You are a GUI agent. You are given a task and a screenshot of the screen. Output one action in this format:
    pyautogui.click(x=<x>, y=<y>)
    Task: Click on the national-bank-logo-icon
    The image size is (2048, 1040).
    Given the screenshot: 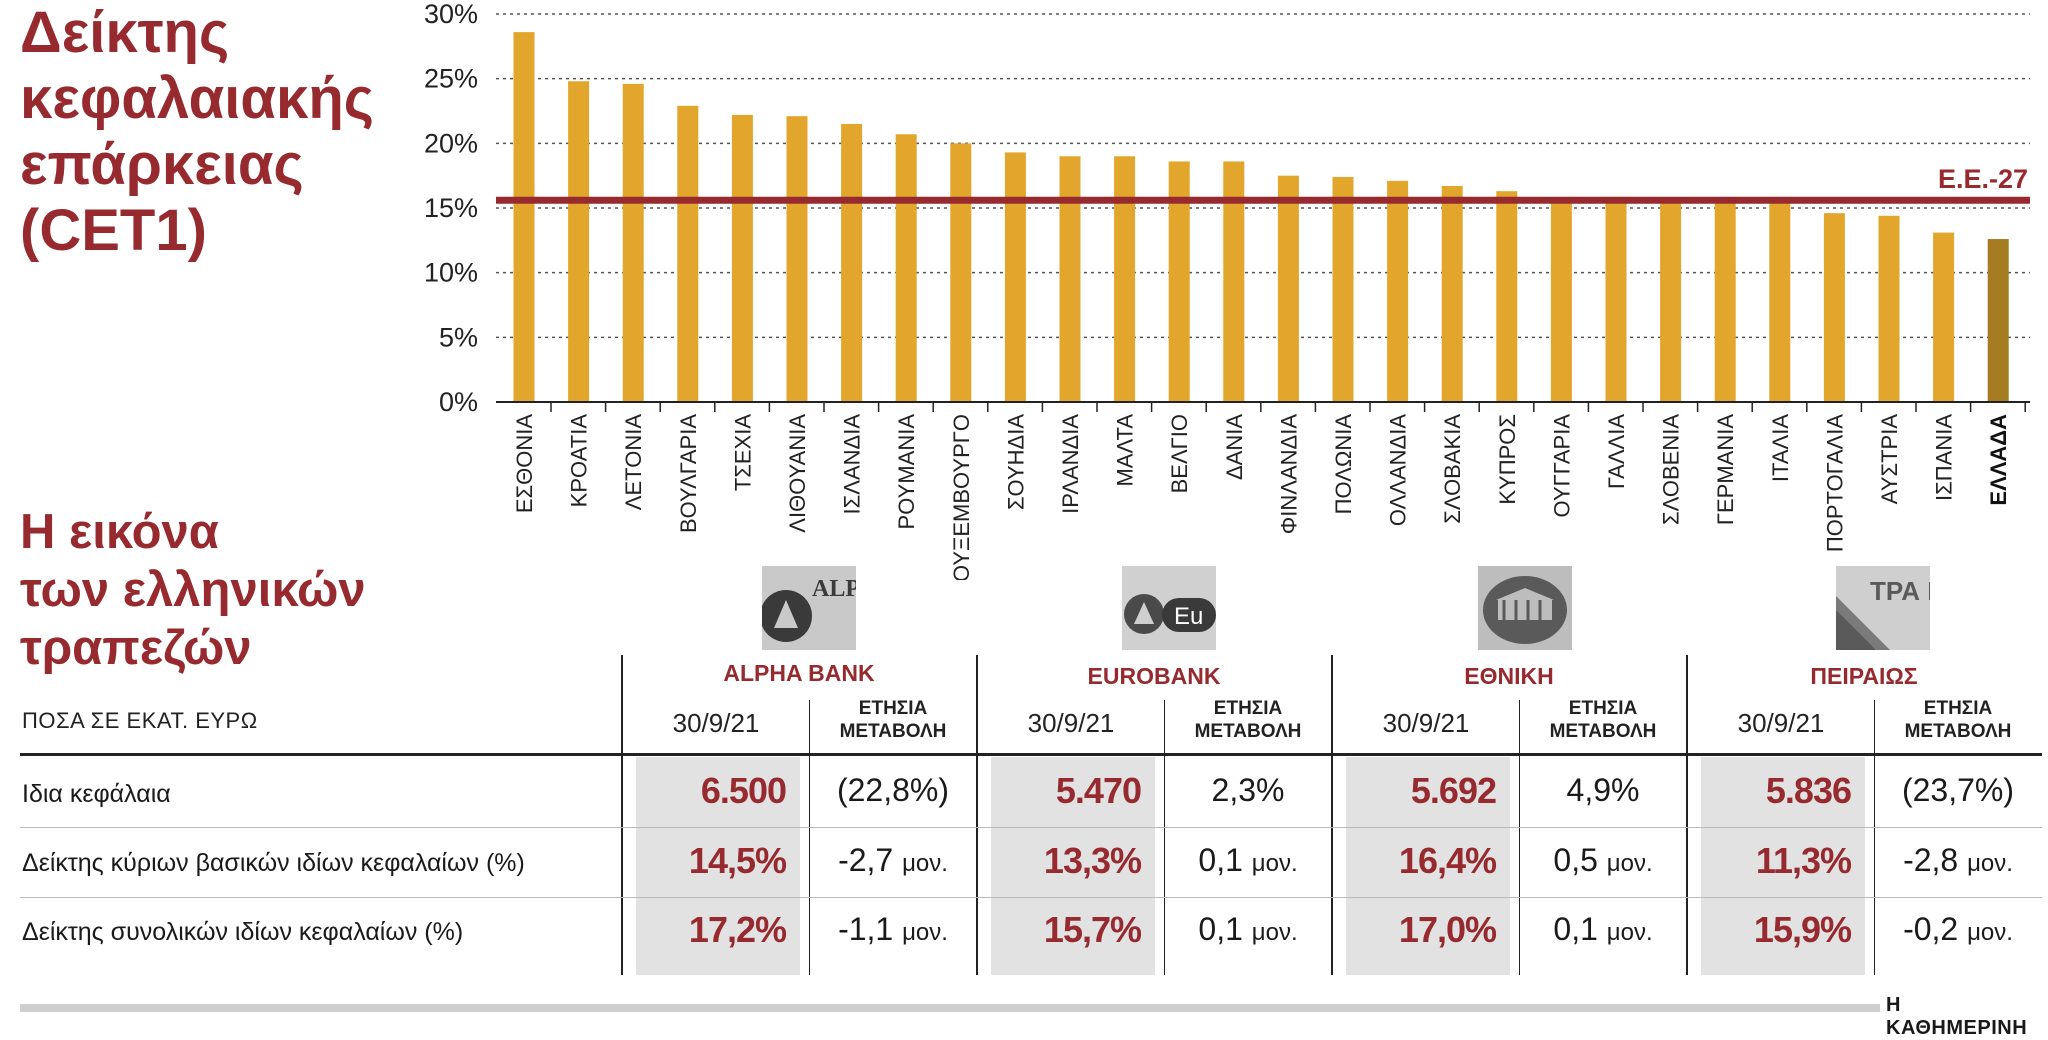 What is the action you would take?
    pyautogui.click(x=1525, y=608)
    